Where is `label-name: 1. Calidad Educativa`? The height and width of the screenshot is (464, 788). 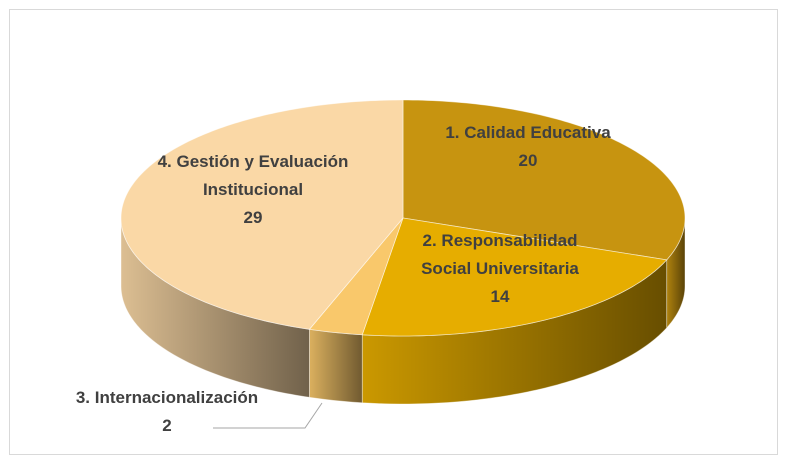
label-name: 1. Calidad Educativa is located at coordinates (528, 132).